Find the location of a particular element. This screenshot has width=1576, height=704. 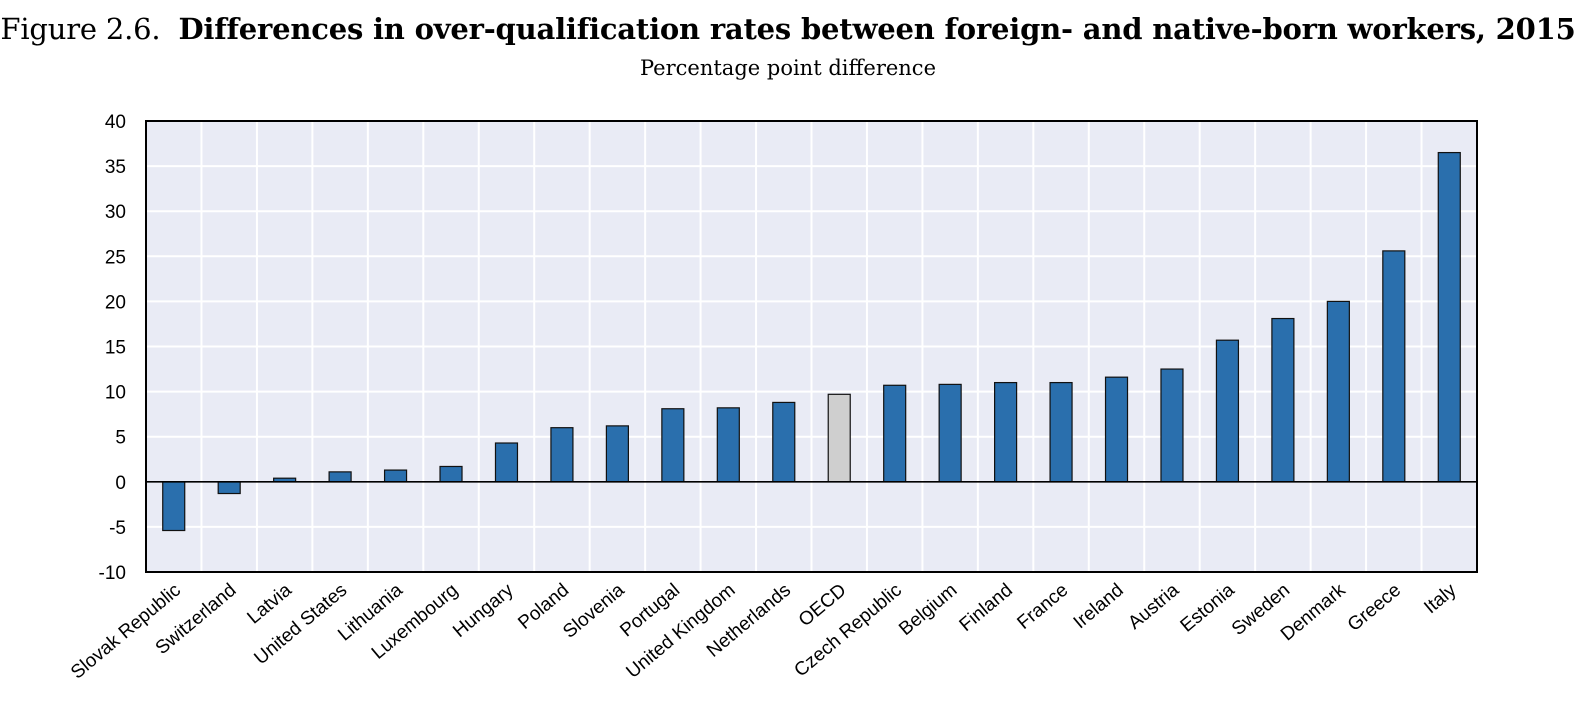

x-tick-label: Belgium is located at coordinates (928, 610).